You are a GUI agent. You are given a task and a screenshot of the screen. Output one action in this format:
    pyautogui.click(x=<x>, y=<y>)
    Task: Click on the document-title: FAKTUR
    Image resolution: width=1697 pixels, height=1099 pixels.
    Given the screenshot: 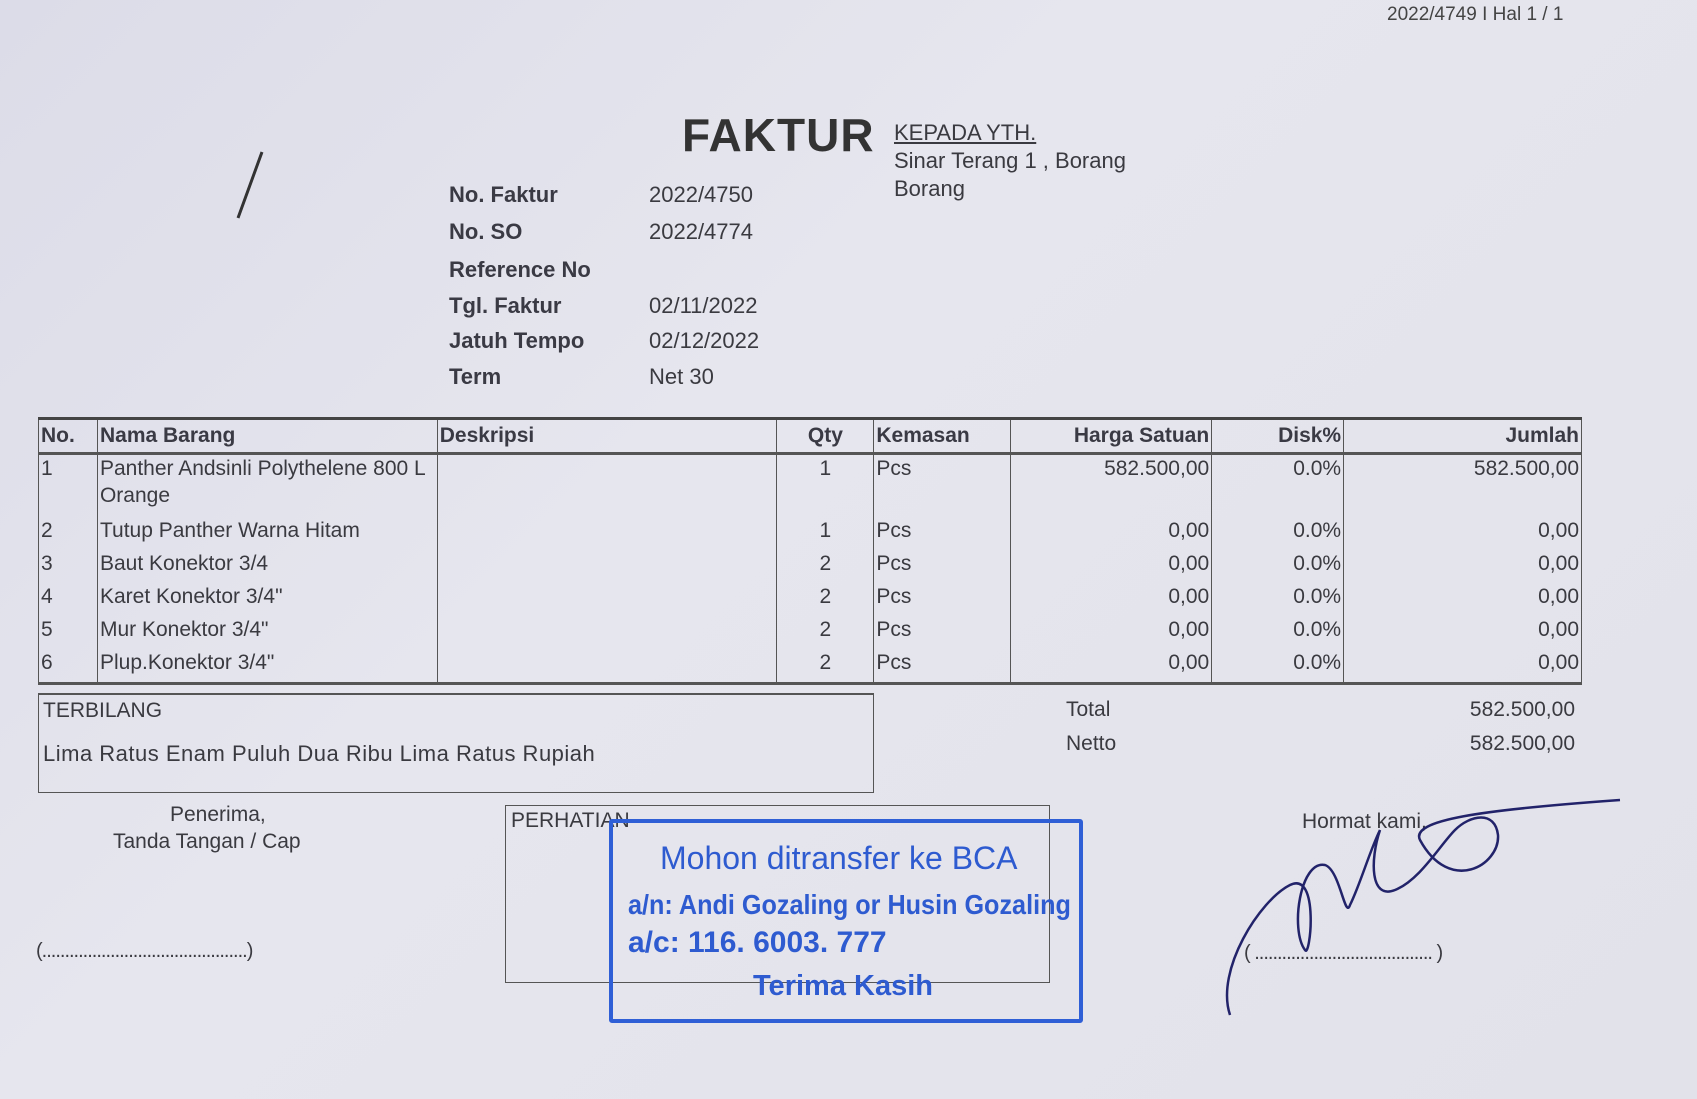 What is the action you would take?
    pyautogui.click(x=778, y=135)
    